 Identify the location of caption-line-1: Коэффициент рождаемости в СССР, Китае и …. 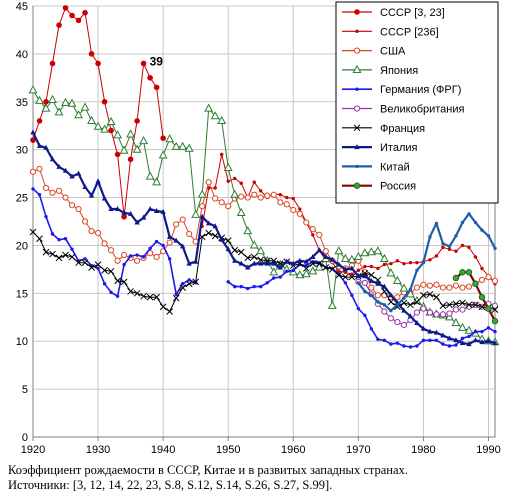
(208, 470).